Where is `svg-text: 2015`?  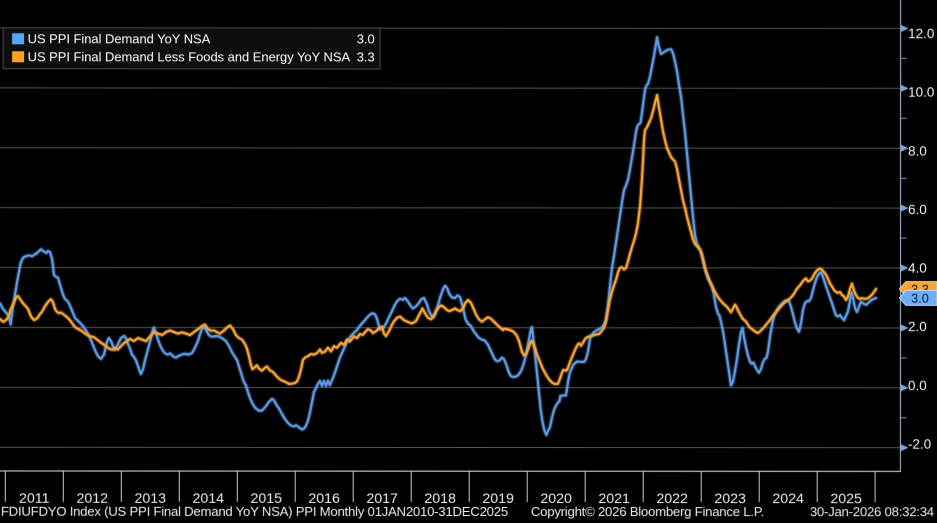 svg-text: 2015 is located at coordinates (266, 499).